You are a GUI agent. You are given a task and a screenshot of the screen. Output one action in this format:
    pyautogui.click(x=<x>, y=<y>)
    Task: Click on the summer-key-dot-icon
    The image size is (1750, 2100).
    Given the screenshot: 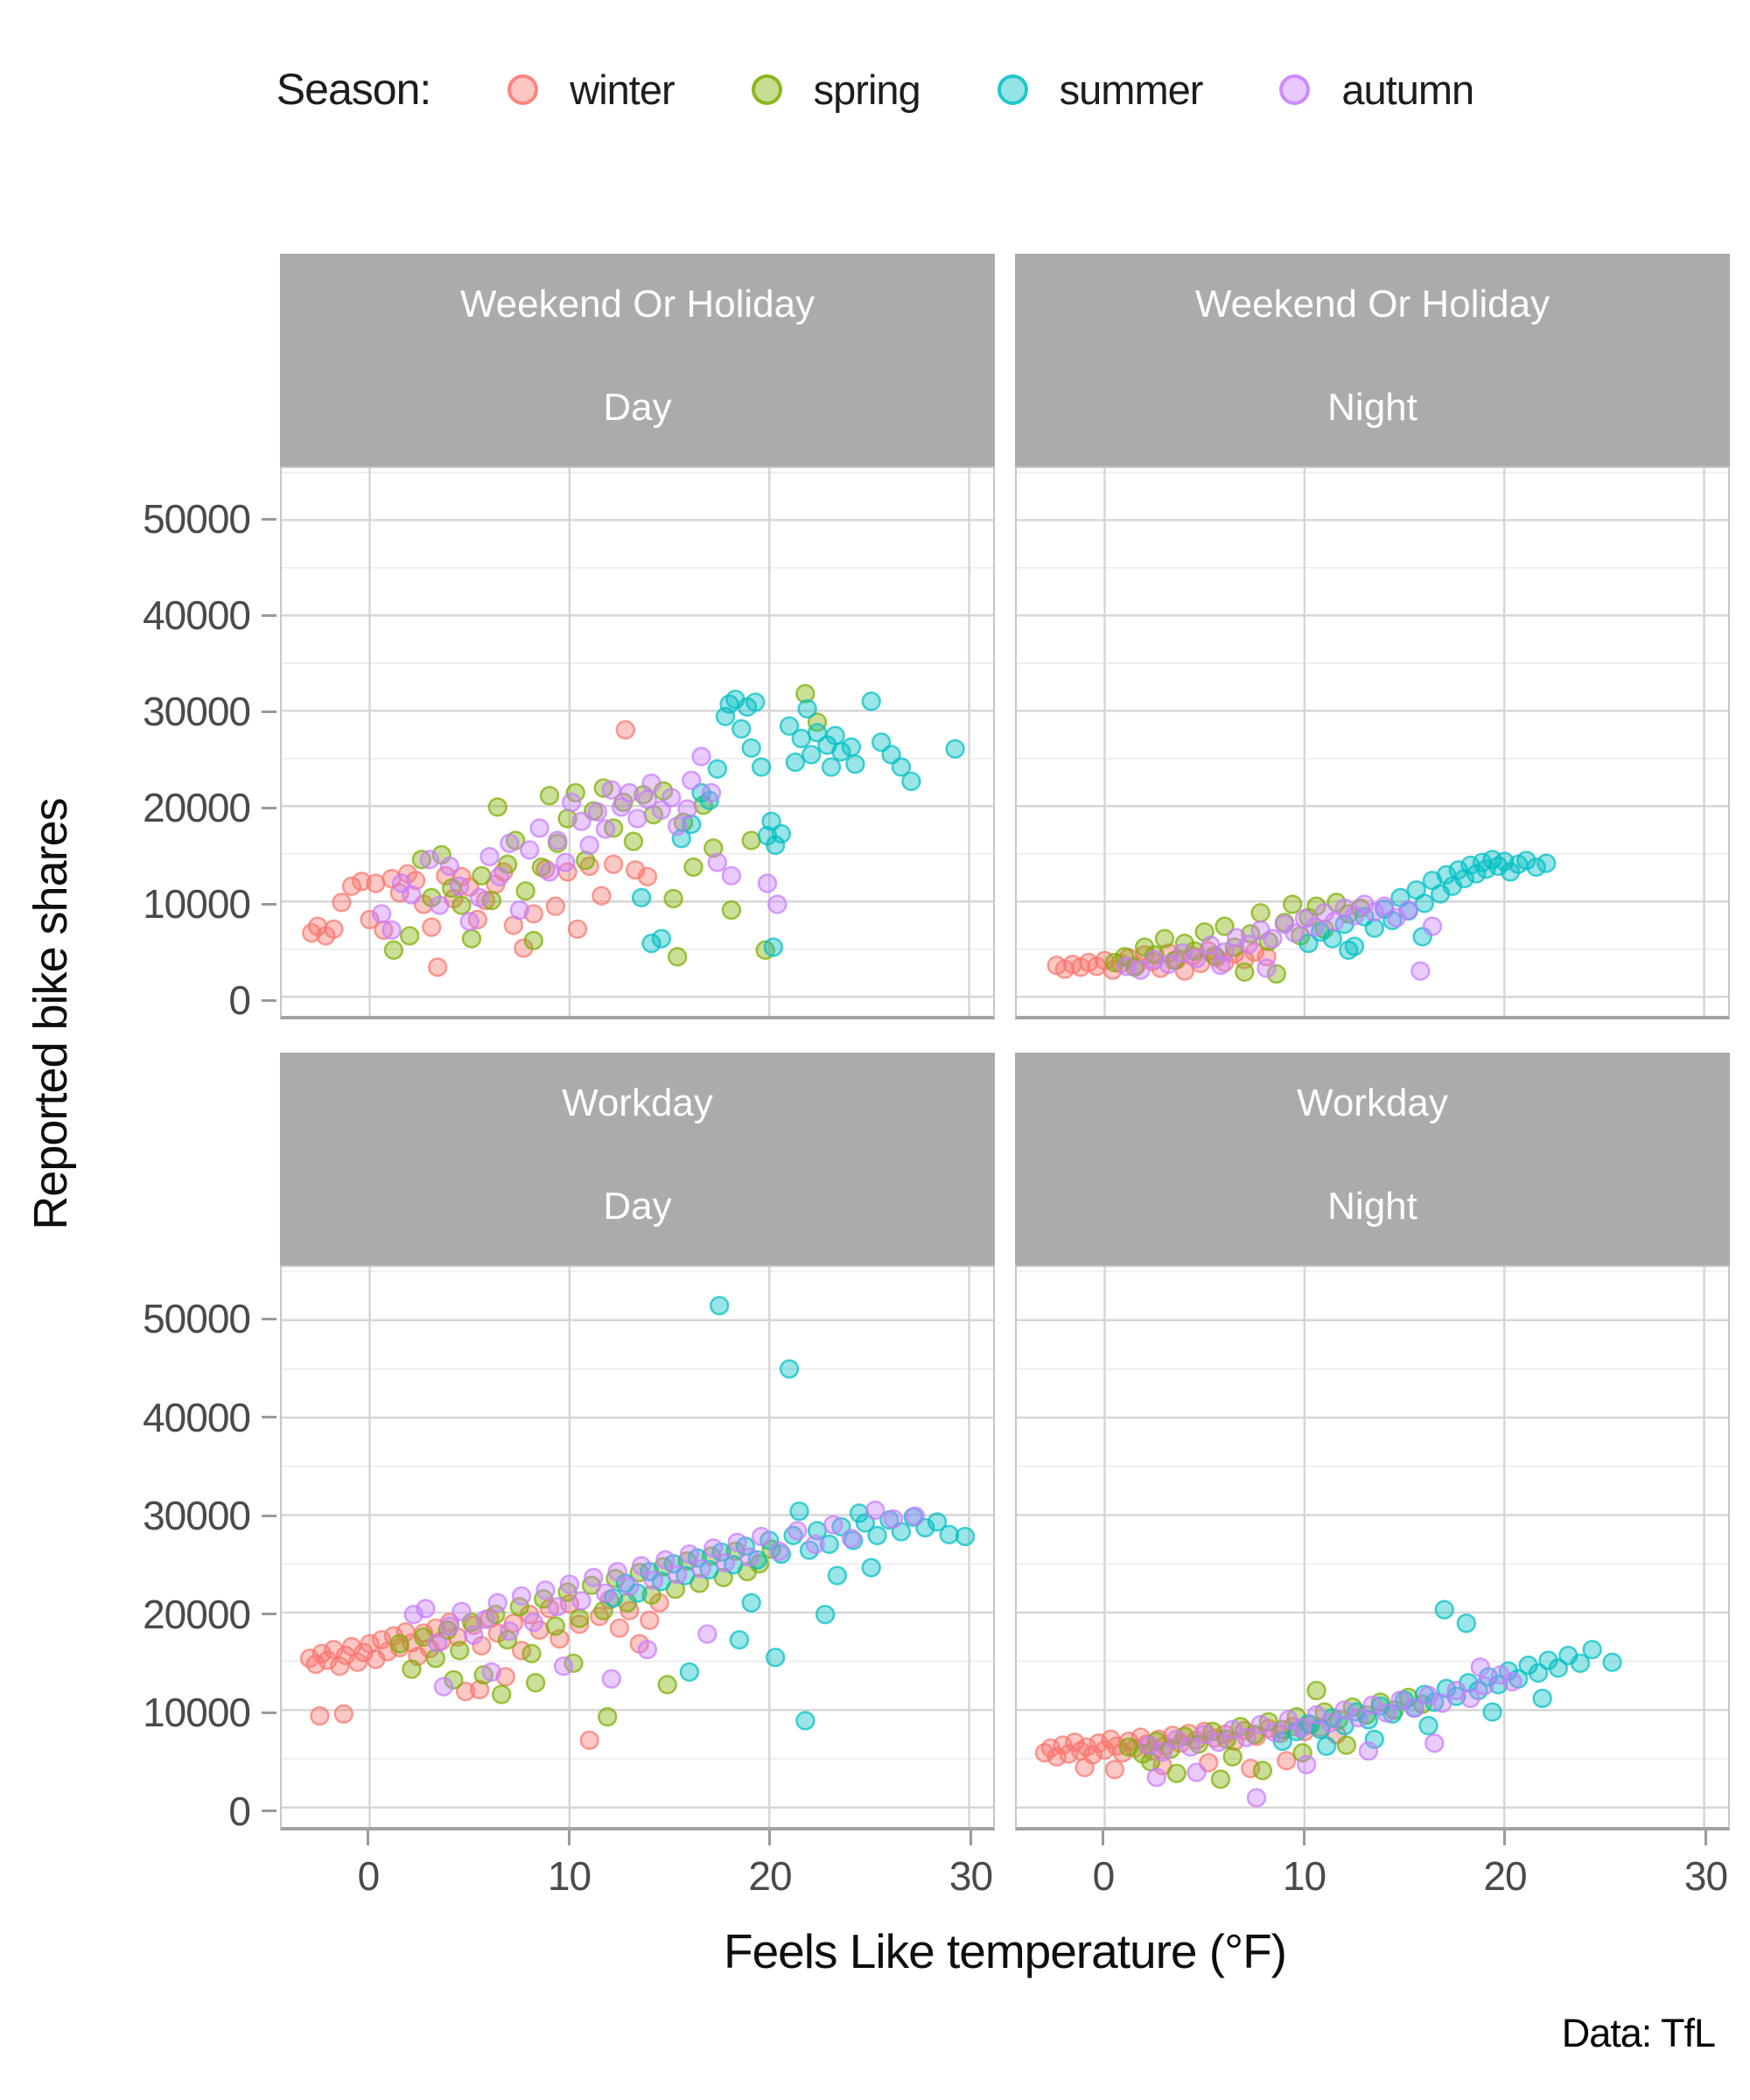 What is the action you would take?
    pyautogui.click(x=1012, y=89)
    